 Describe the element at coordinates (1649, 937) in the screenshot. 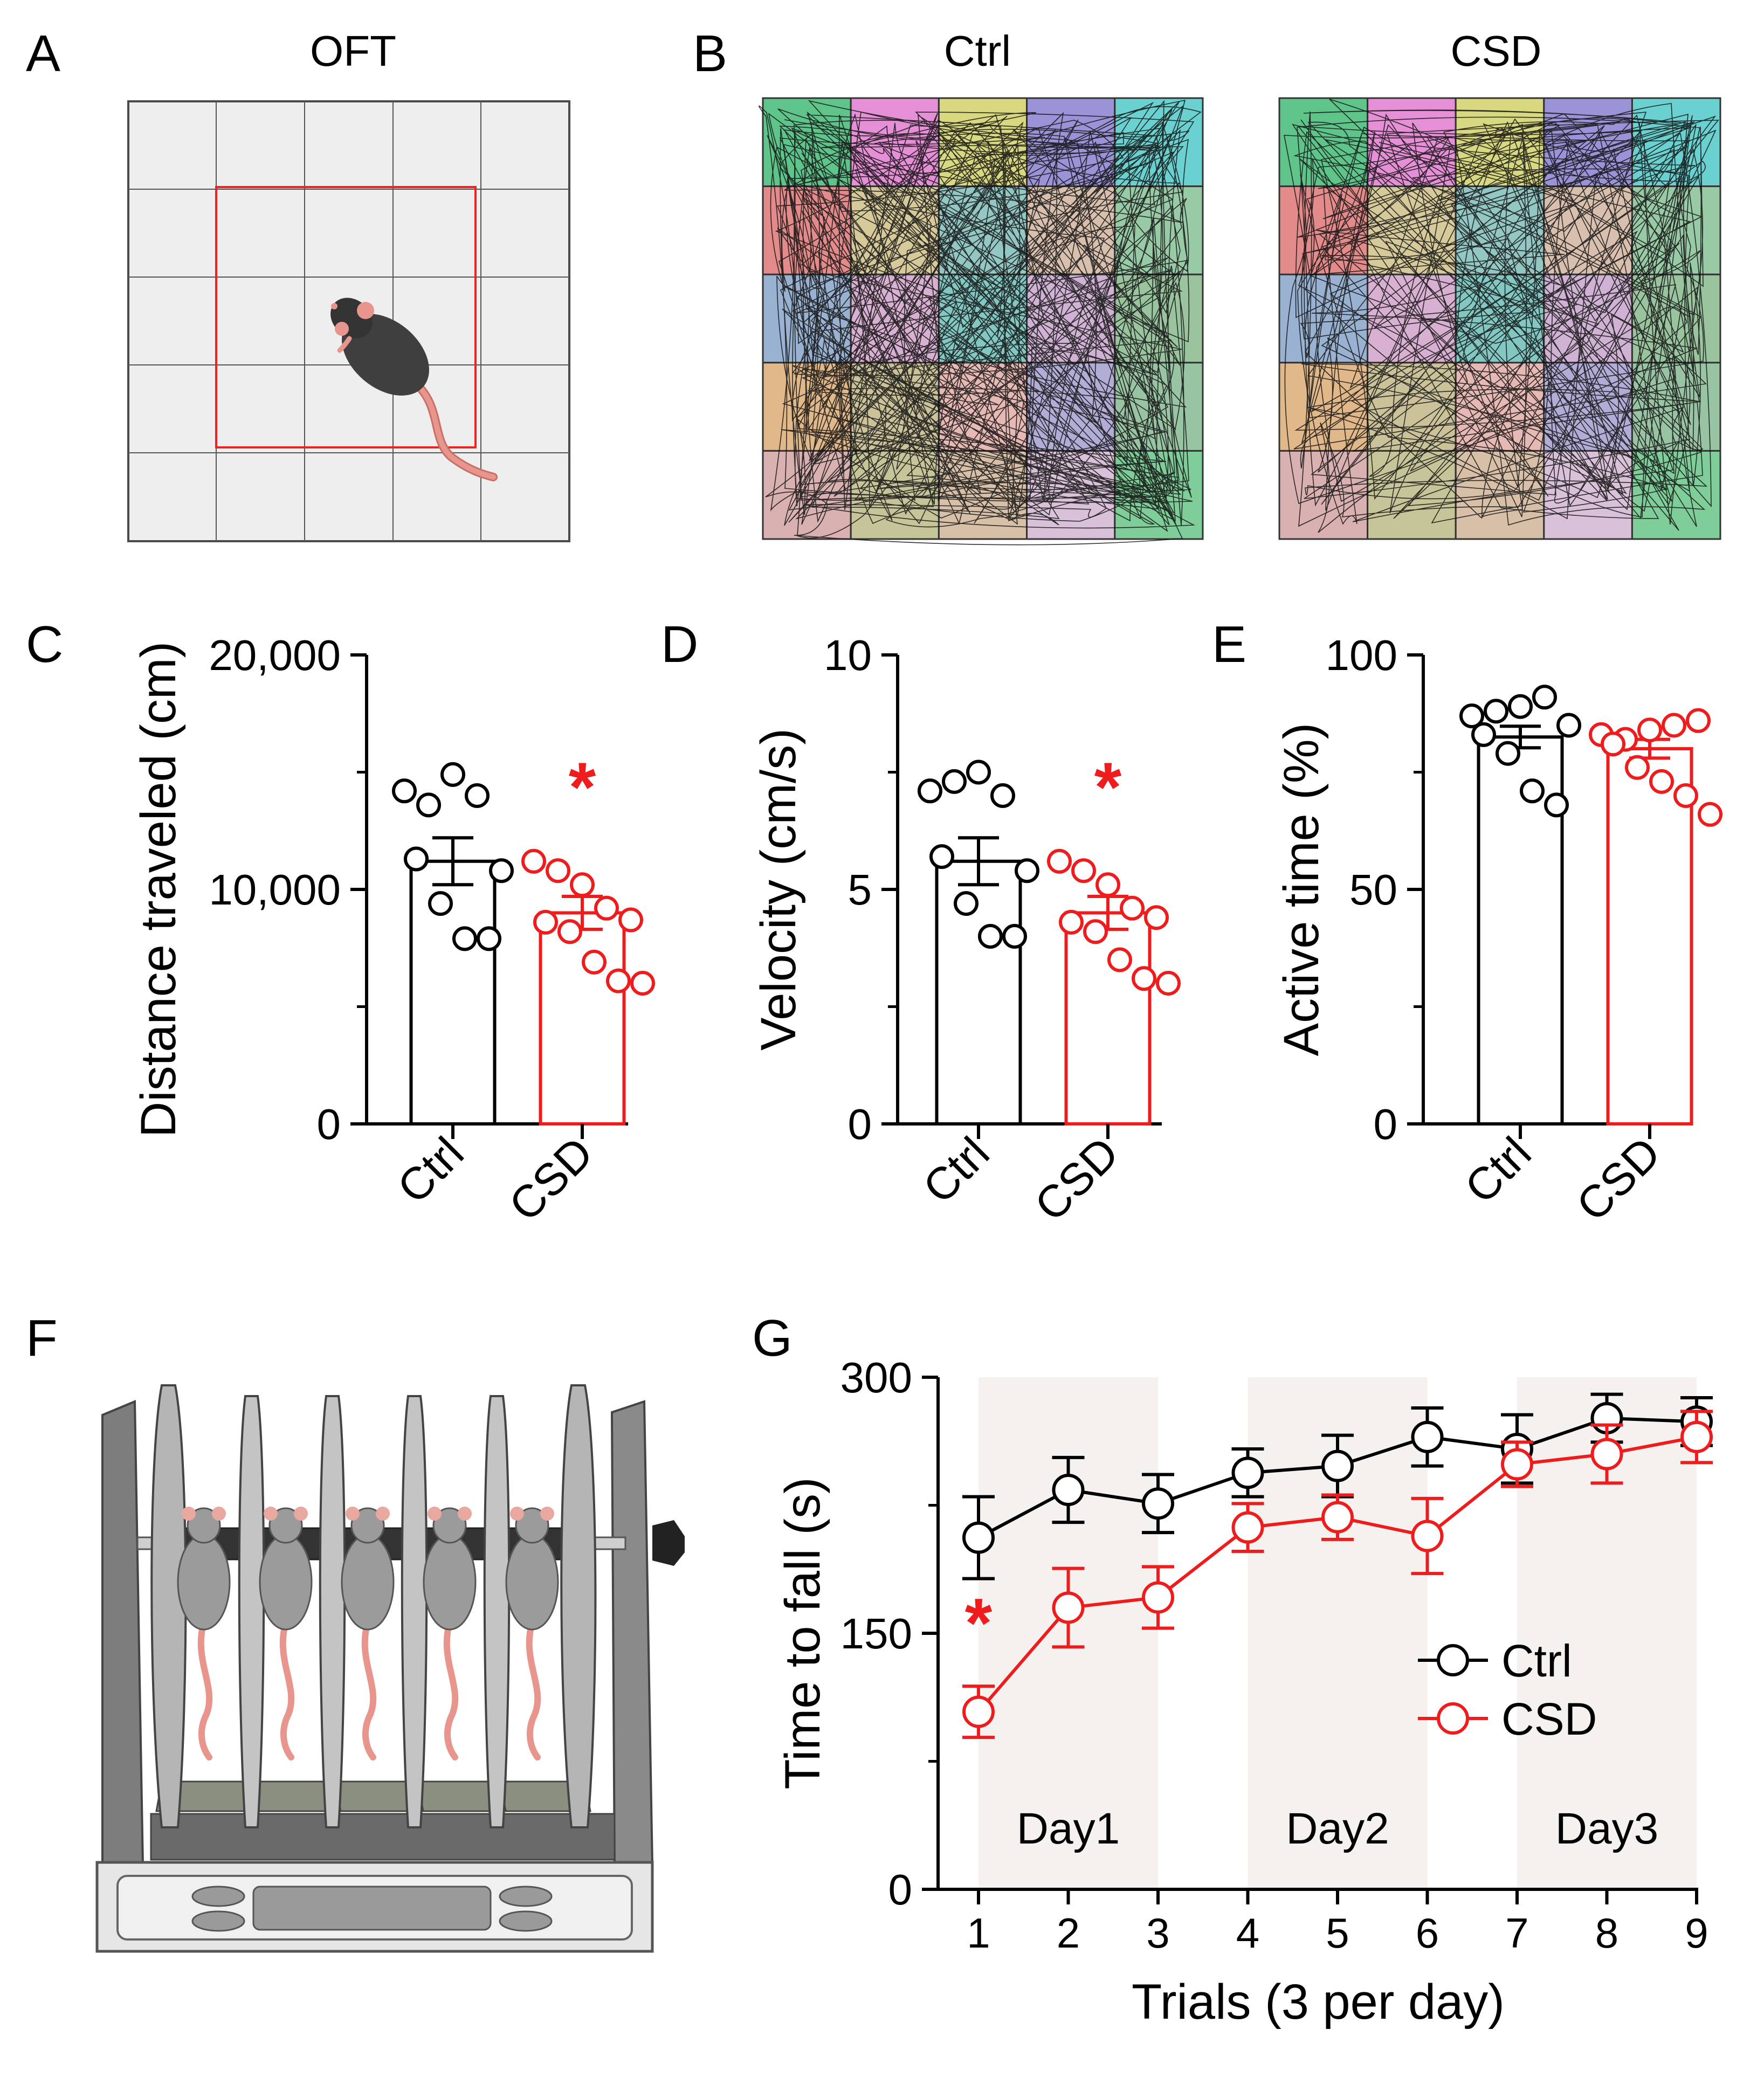

I see `bar-csd` at that location.